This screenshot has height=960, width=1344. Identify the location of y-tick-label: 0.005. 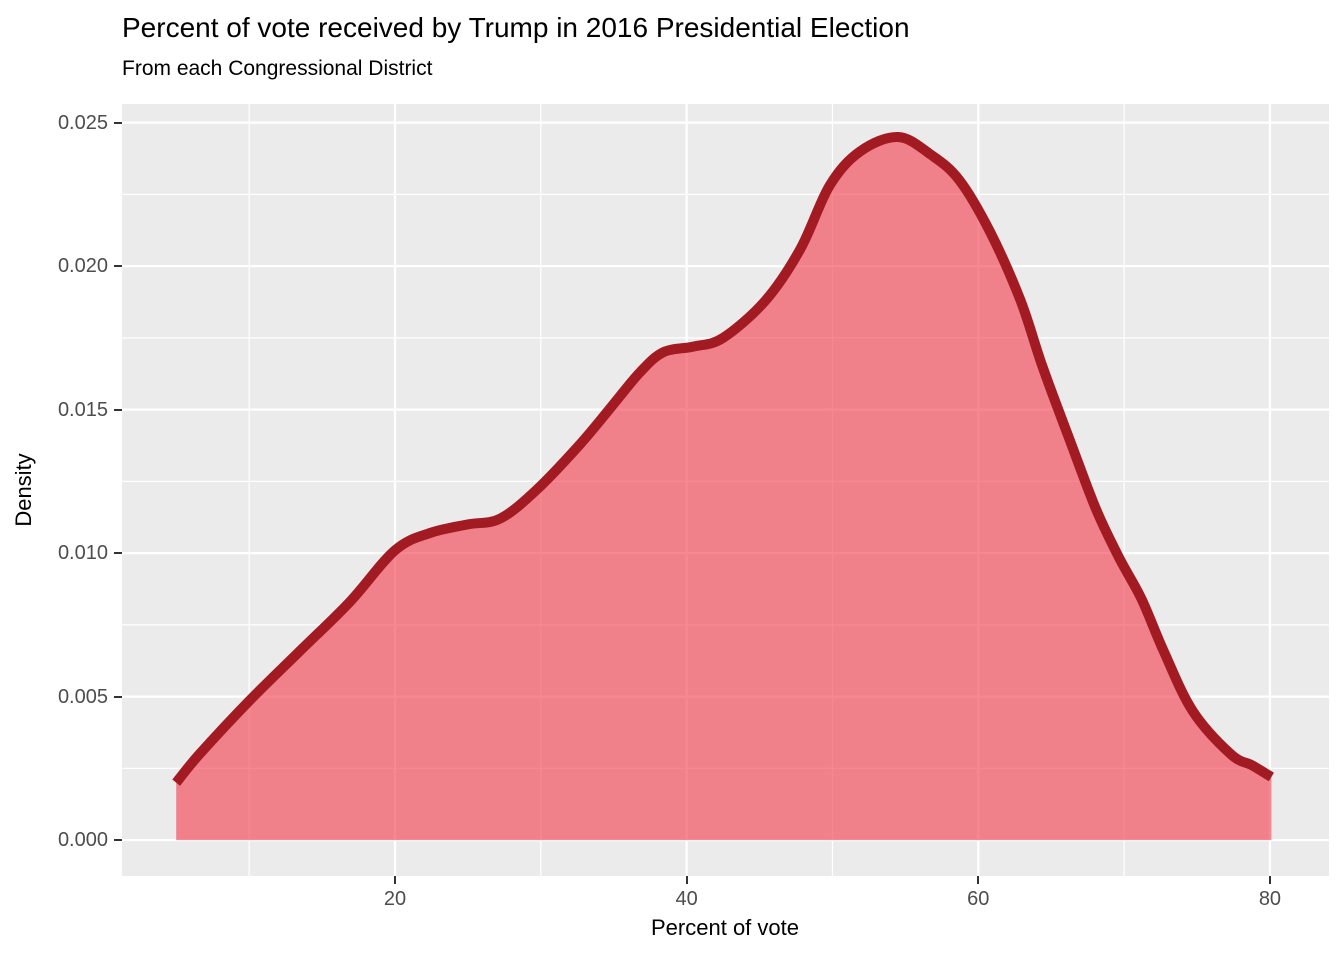
(82, 696).